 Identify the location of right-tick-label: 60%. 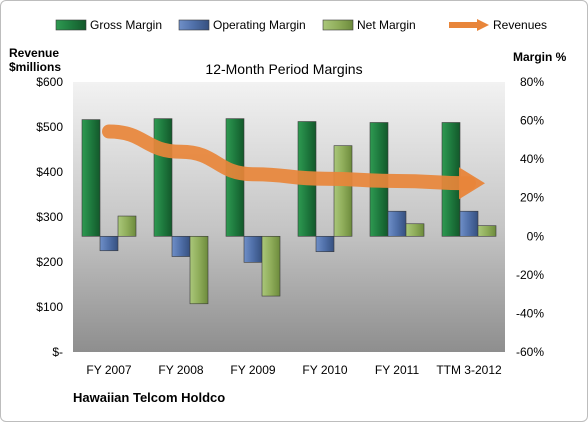
(532, 121).